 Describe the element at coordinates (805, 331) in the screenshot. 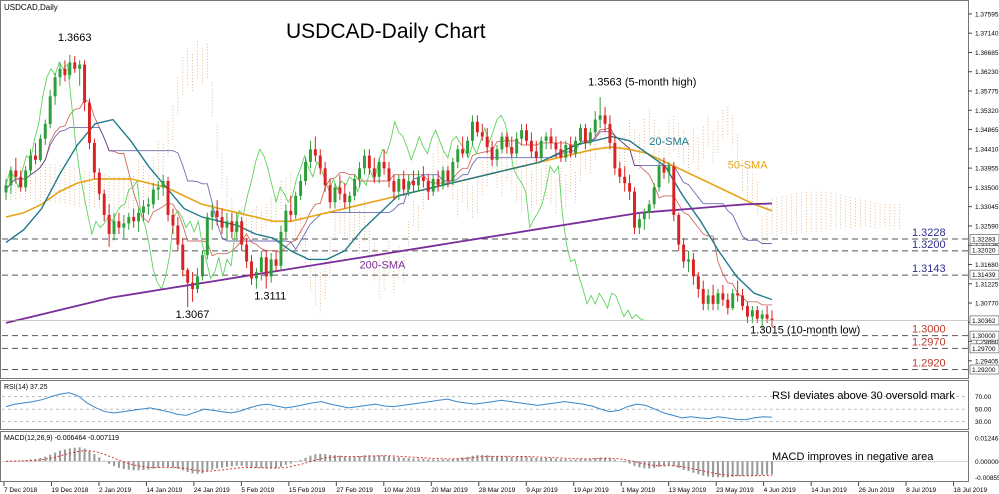

I see `price-annotation: 1.3015 (10-month low)` at that location.